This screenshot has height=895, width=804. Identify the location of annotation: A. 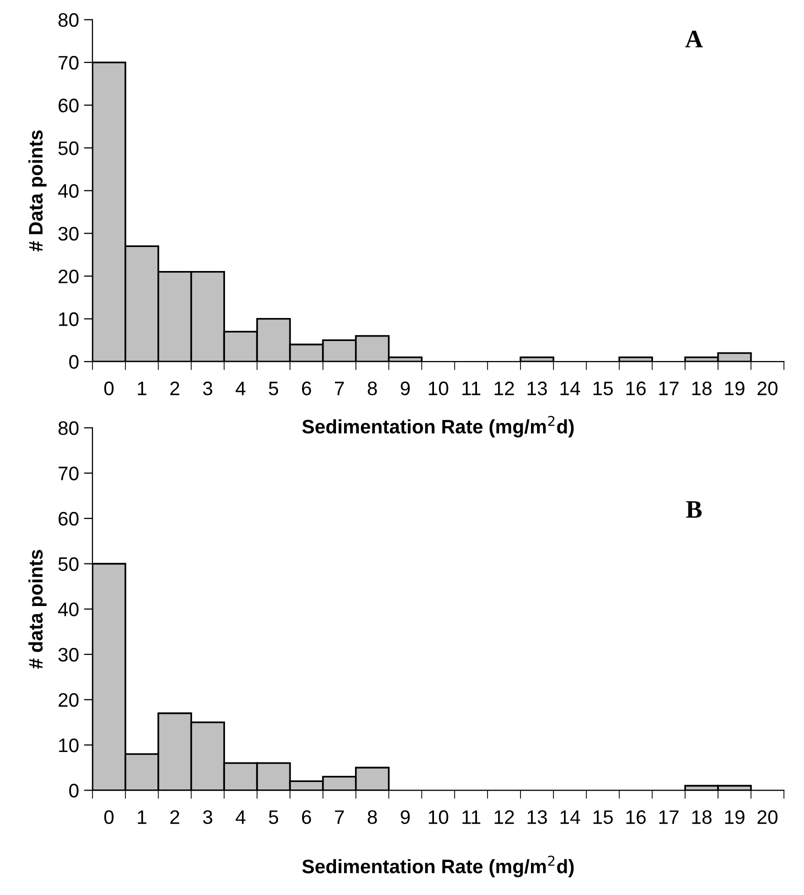
(694, 39).